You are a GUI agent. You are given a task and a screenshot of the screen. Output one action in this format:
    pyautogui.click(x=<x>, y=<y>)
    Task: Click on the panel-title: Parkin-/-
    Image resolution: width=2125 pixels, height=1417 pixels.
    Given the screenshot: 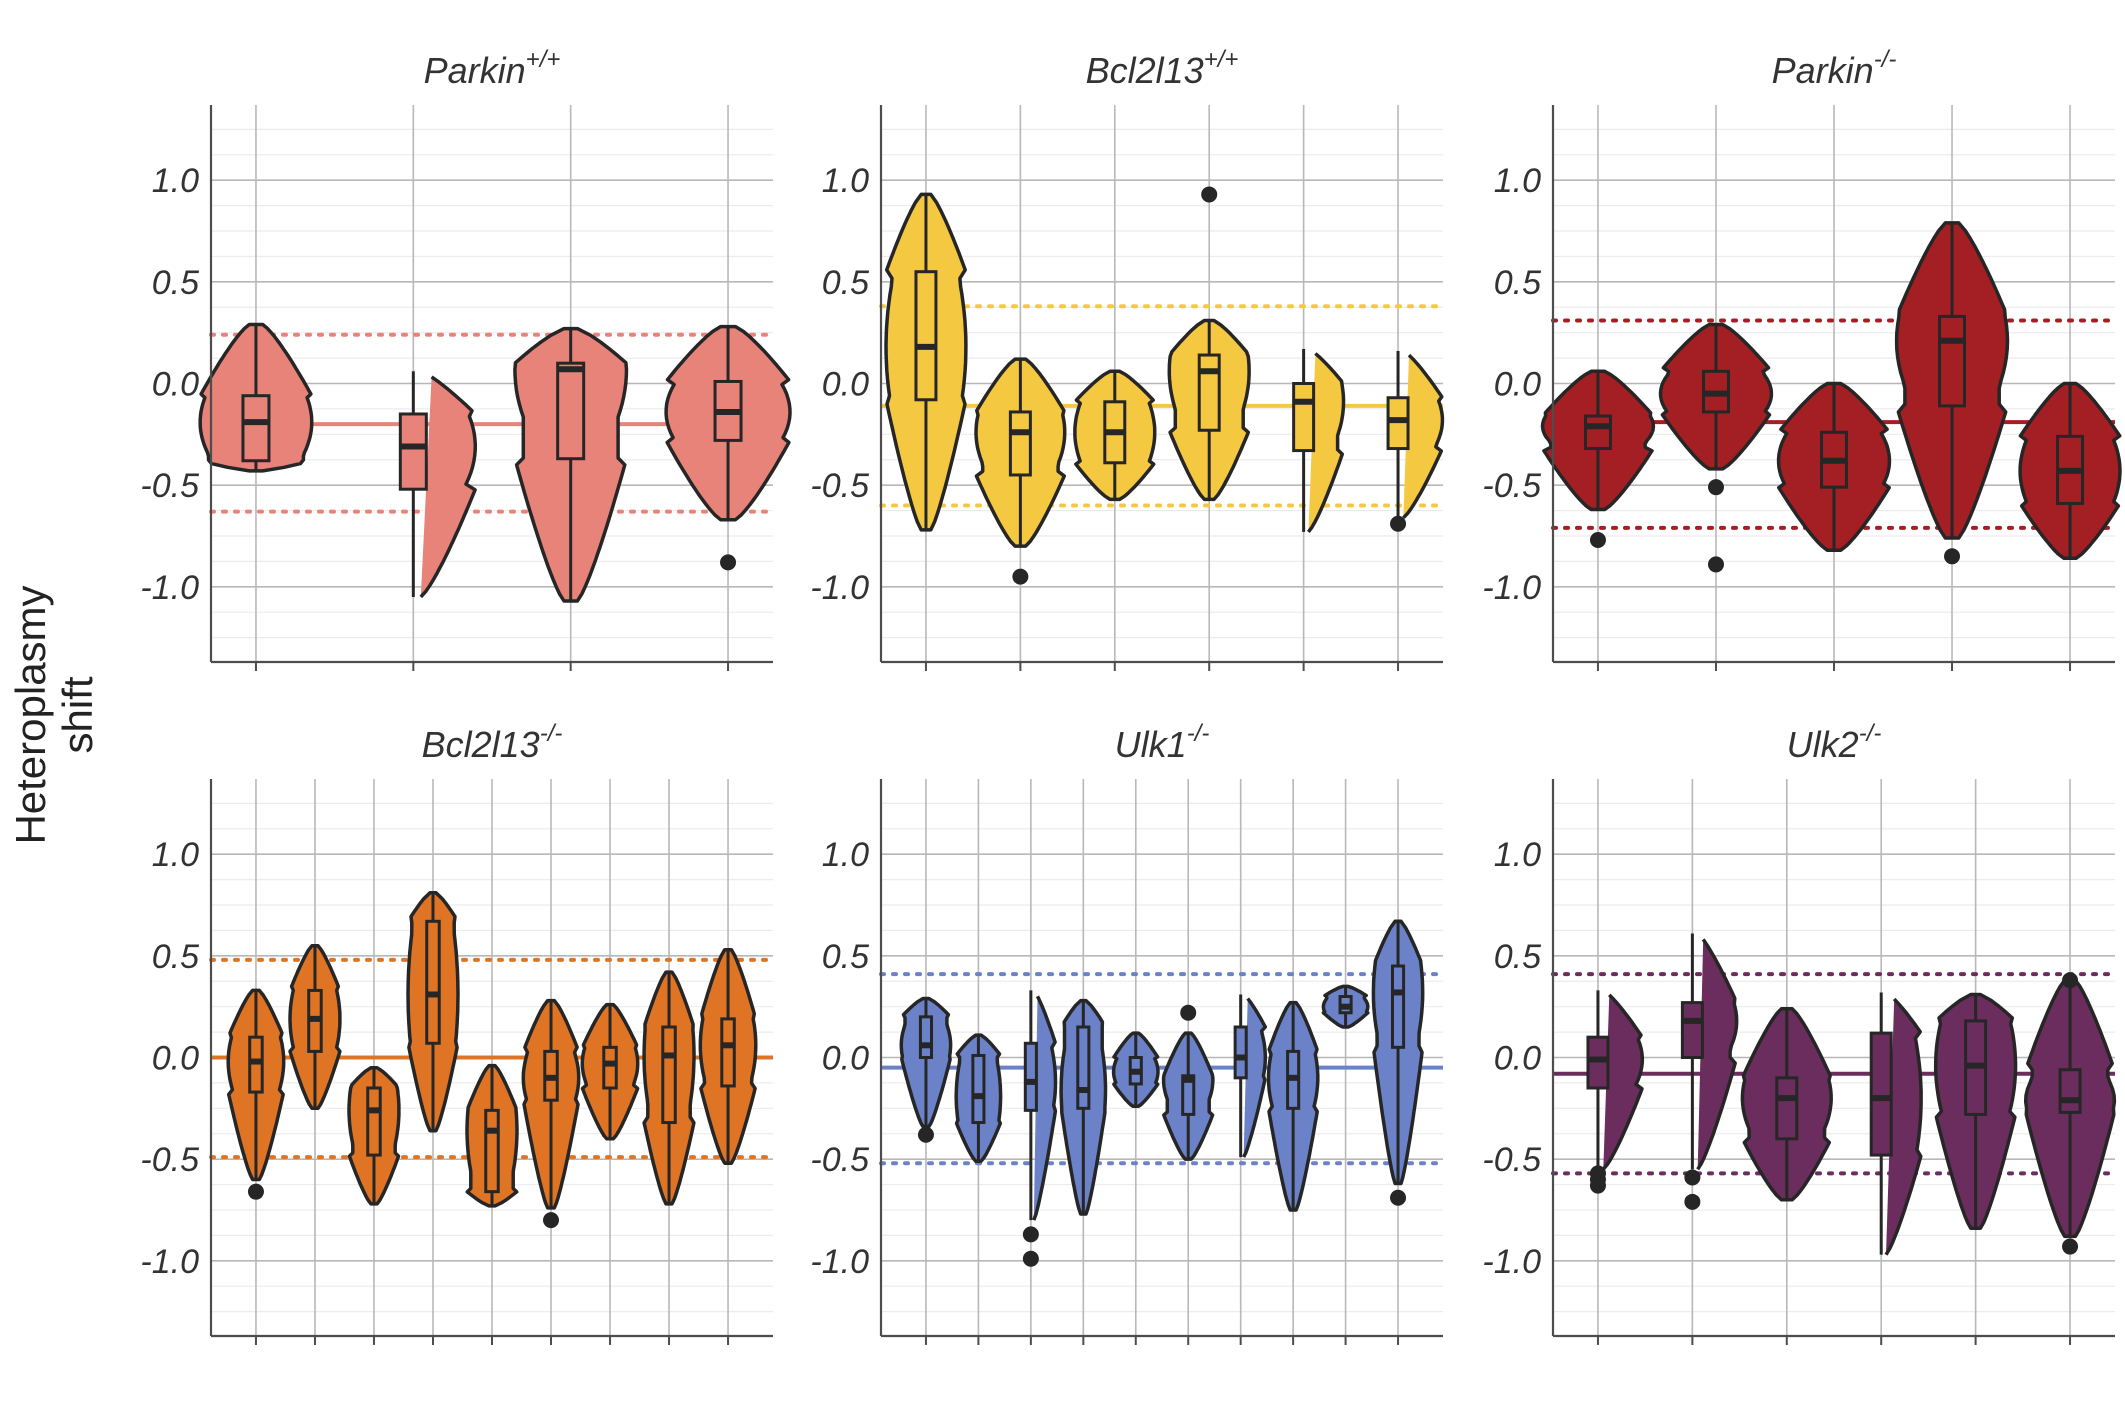 What is the action you would take?
    pyautogui.click(x=1834, y=68)
    